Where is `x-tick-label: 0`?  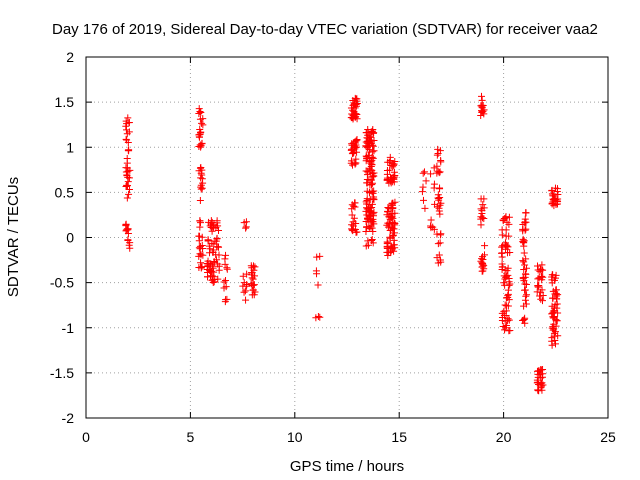 x-tick-label: 0 is located at coordinates (86, 437).